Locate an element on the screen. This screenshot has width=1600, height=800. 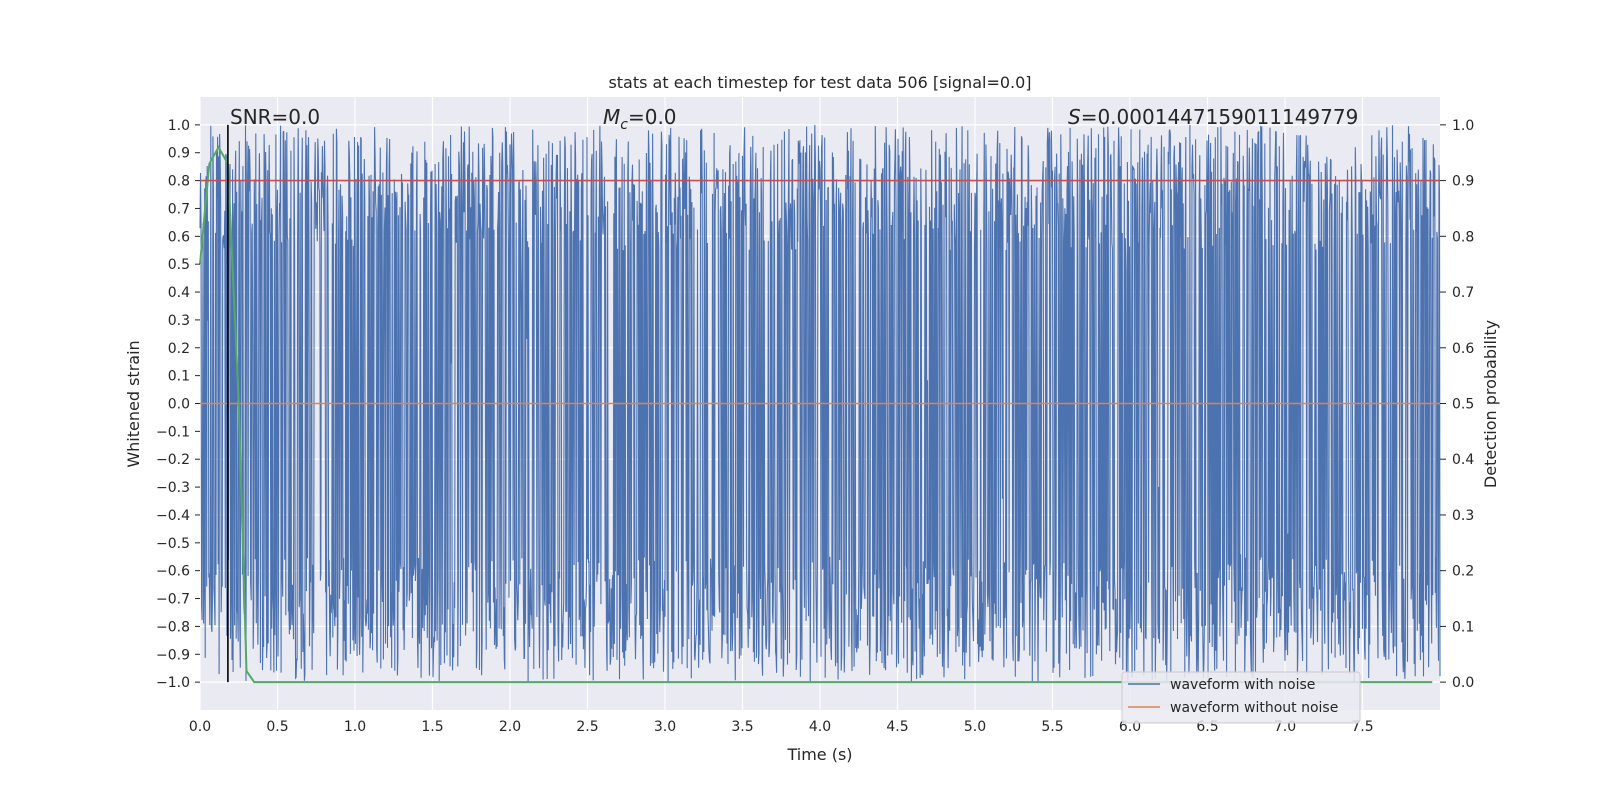
y-right-tick-label-10: 0.0 is located at coordinates (1463, 683).